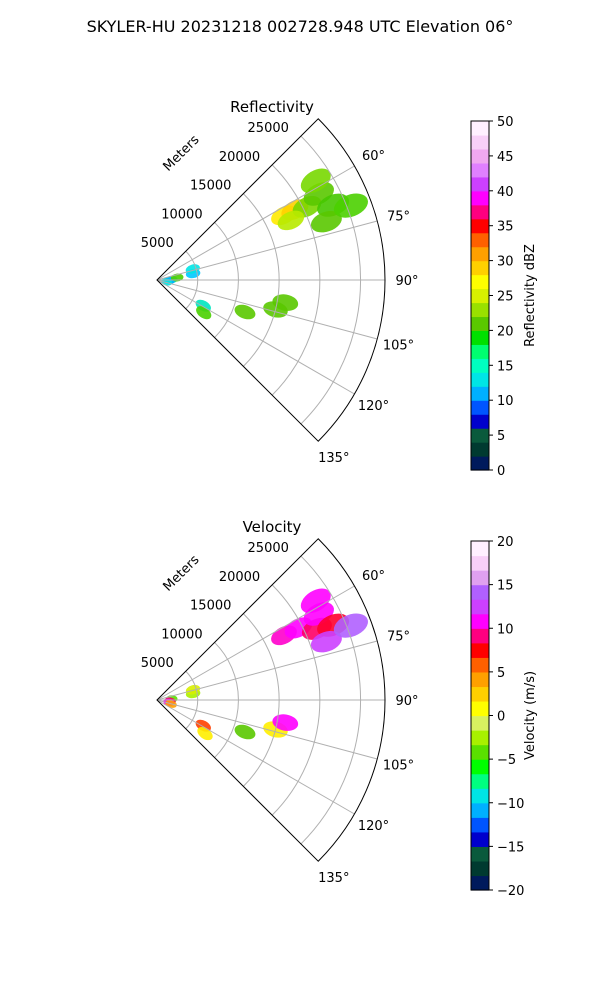  Describe the element at coordinates (530, 715) in the screenshot. I see `colorbar-label: Velocity (m/s)` at that location.